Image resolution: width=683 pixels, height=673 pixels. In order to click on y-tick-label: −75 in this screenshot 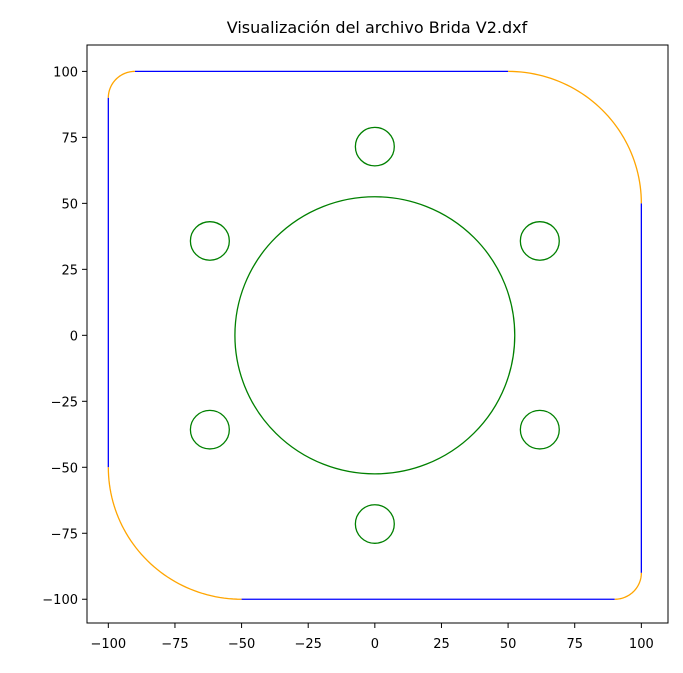, I will do `click(64, 534)`.